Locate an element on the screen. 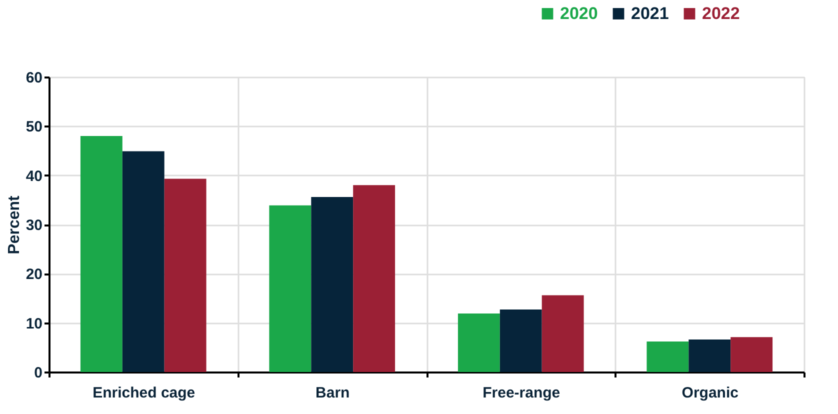 The image size is (838, 414). y-tick-label: 10 is located at coordinates (34, 323).